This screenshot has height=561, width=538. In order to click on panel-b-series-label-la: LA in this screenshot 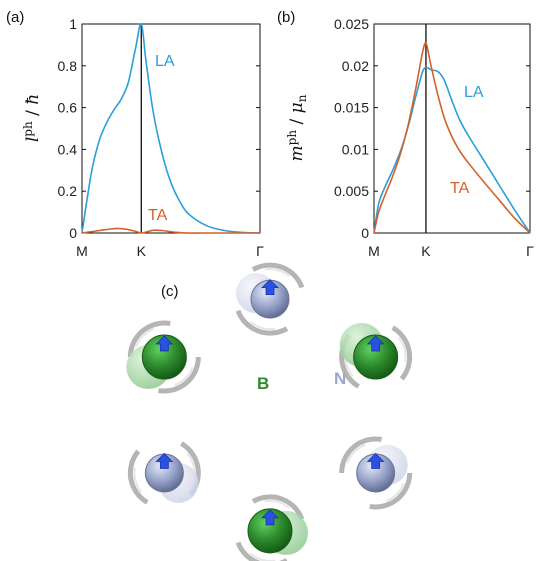, I will do `click(474, 92)`.